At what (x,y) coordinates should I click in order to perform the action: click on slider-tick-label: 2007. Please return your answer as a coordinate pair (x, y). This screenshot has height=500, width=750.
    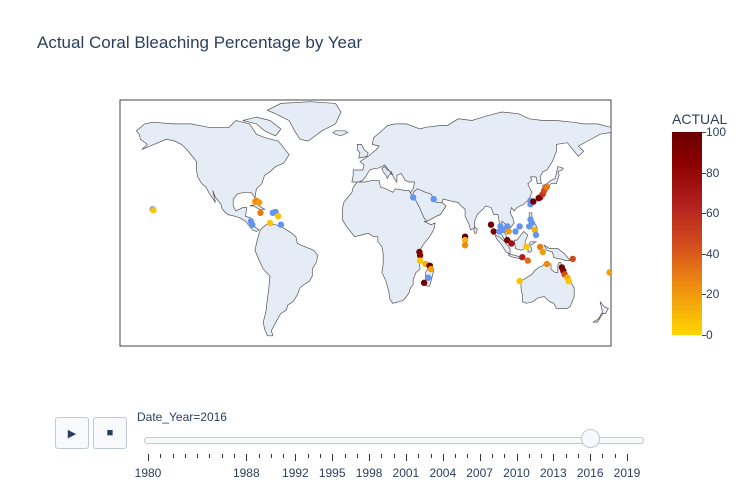
    Looking at the image, I should click on (479, 473).